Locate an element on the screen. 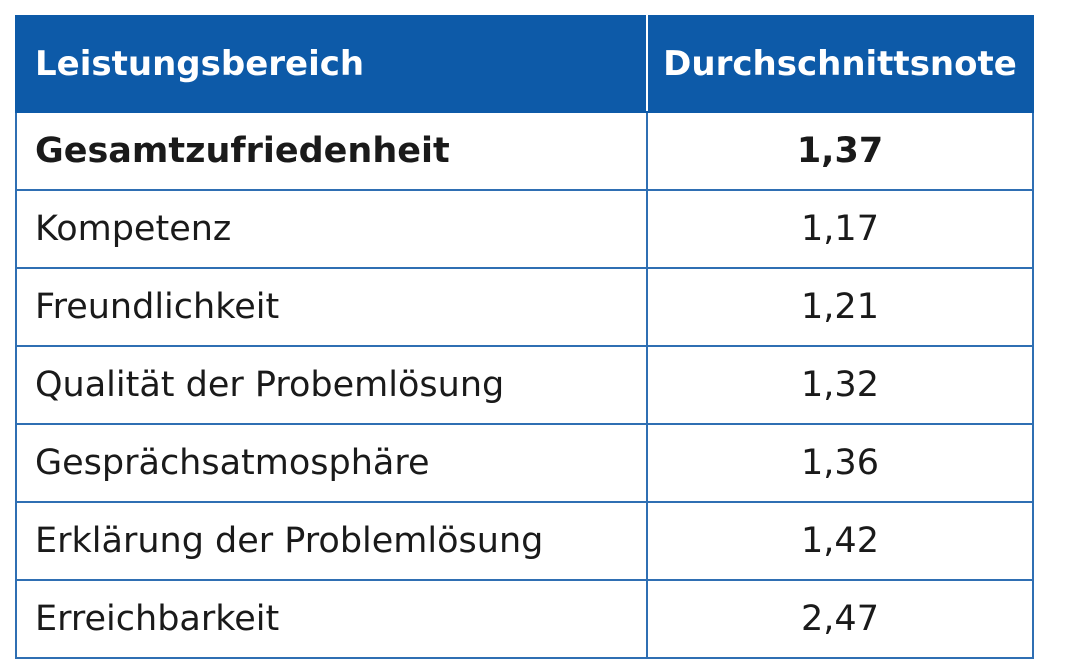 This screenshot has width=1069, height=672. table-row: Freundlichkeit 1,21 is located at coordinates (524, 307).